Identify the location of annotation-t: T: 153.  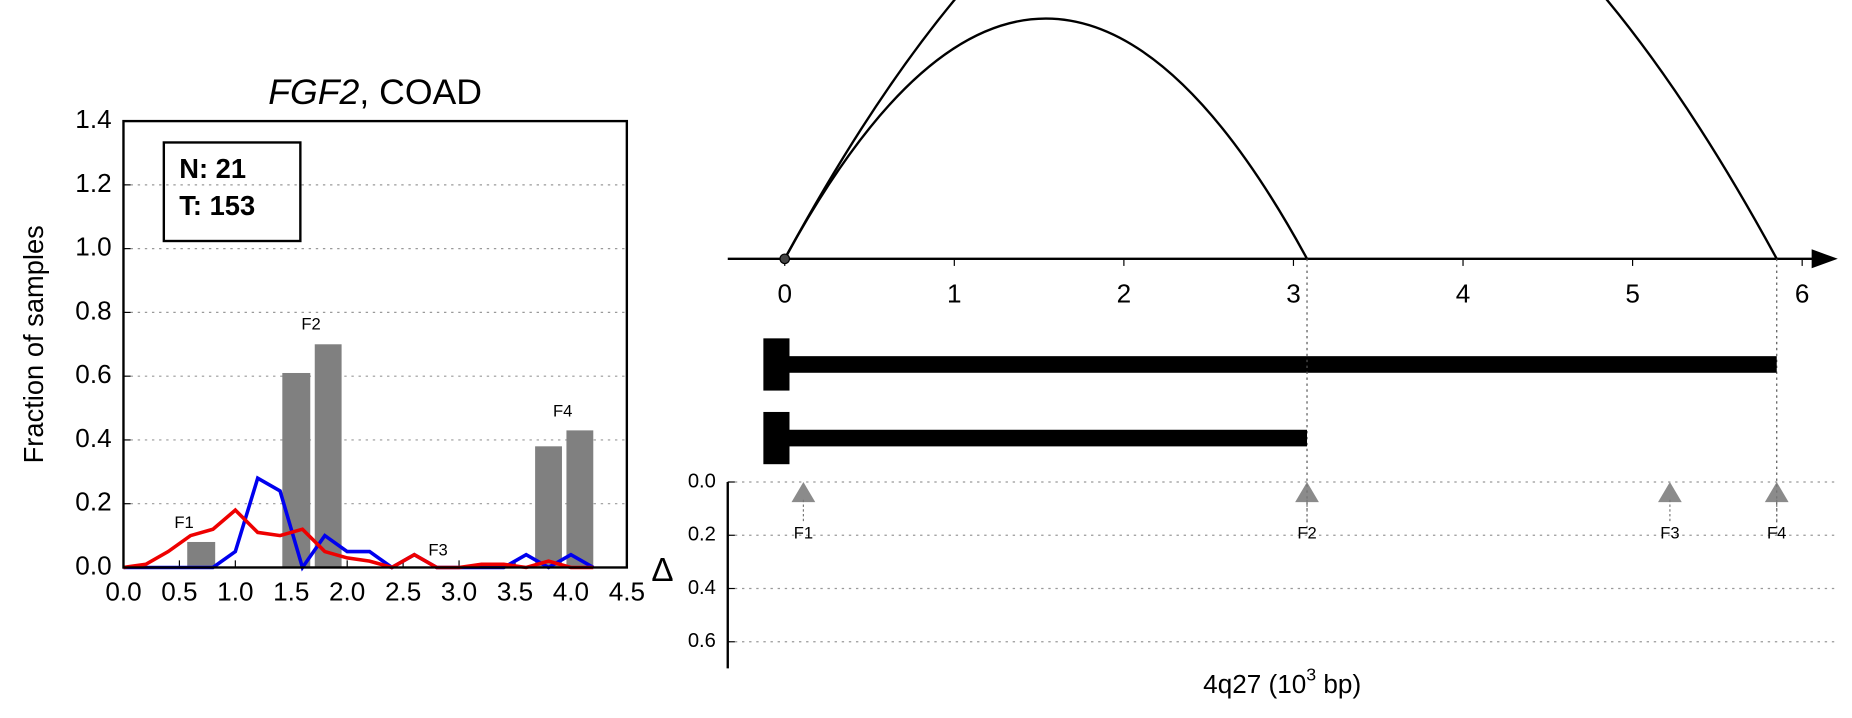
(217, 205).